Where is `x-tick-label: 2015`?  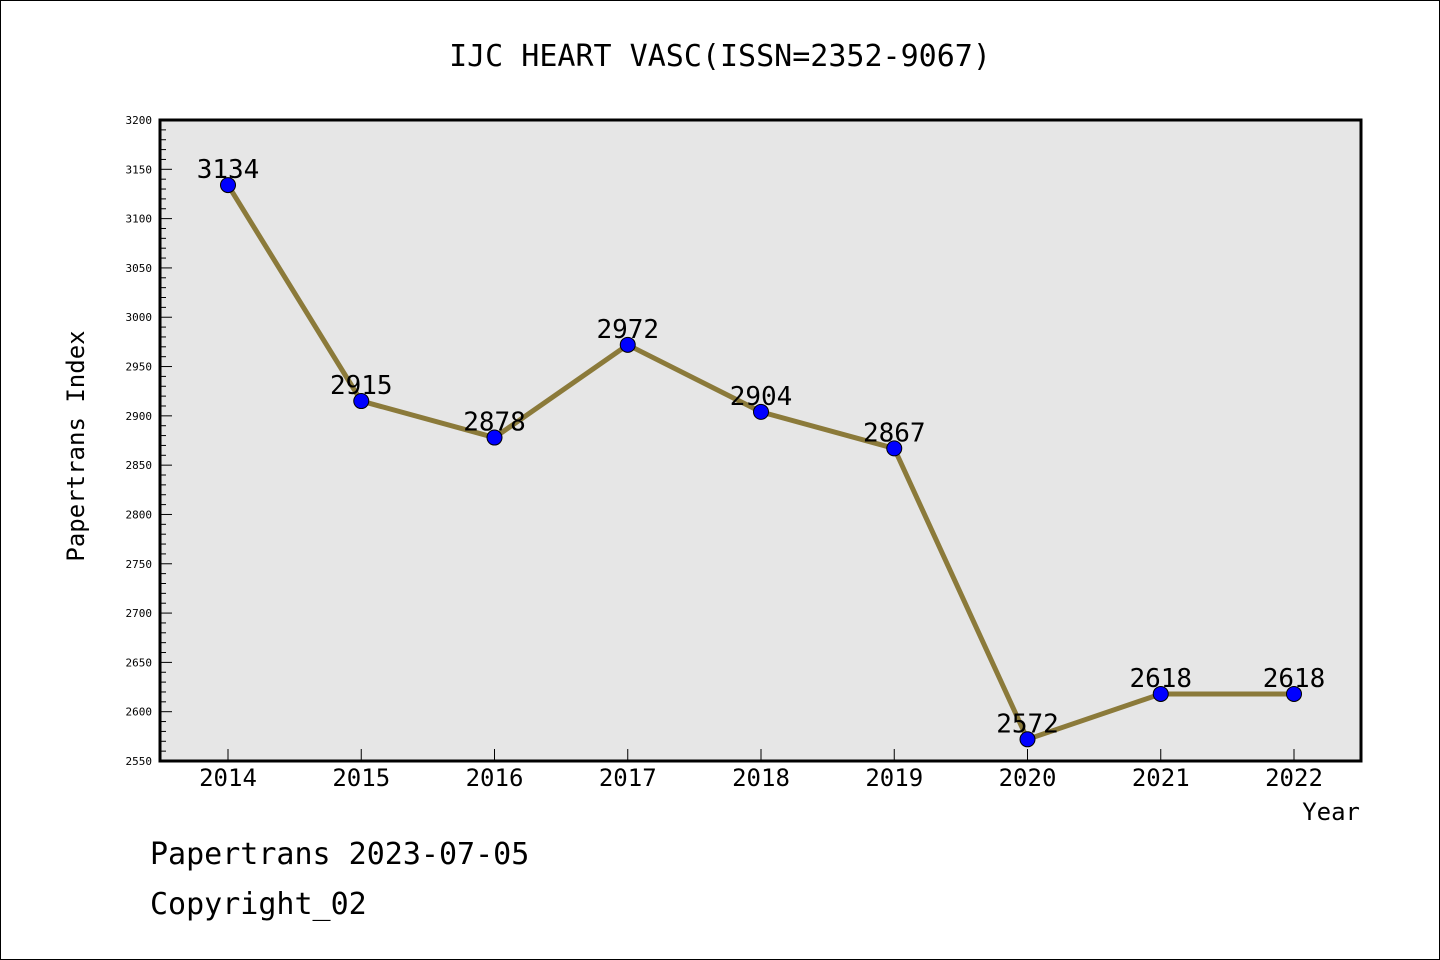
x-tick-label: 2015 is located at coordinates (361, 778).